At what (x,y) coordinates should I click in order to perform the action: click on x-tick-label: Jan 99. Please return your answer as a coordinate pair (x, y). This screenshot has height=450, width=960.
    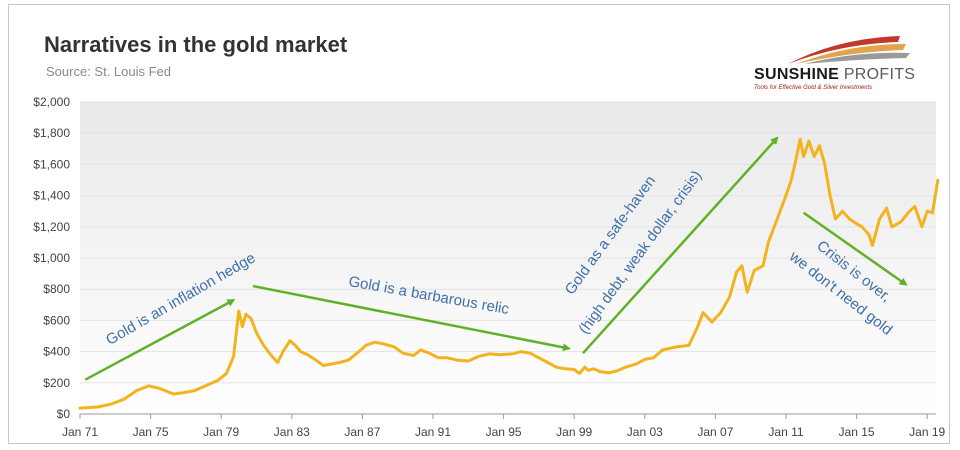
    Looking at the image, I should click on (574, 432).